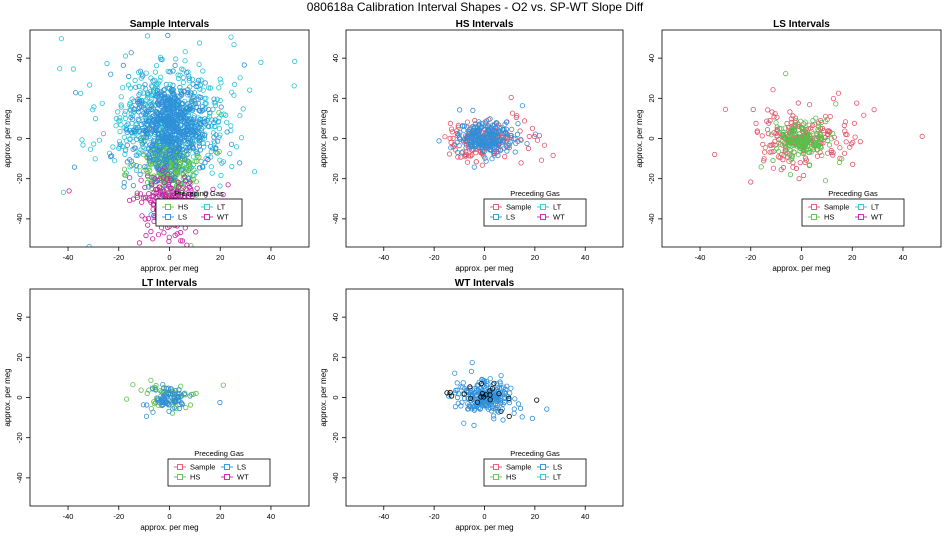 The height and width of the screenshot is (550, 950). I want to click on legend-box, so click(535, 212).